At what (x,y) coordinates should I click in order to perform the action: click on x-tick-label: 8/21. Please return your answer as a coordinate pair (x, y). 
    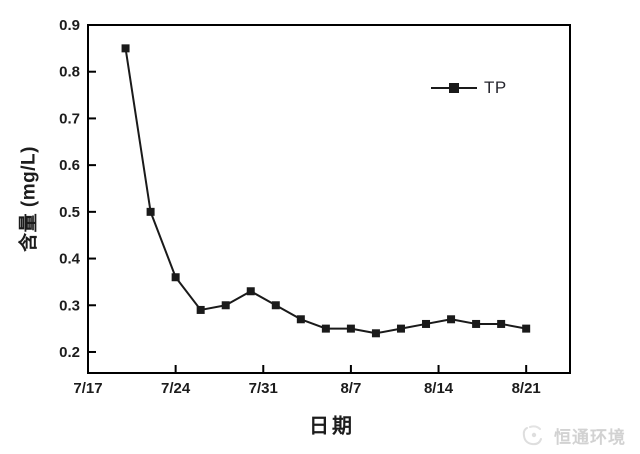
    Looking at the image, I should click on (526, 388).